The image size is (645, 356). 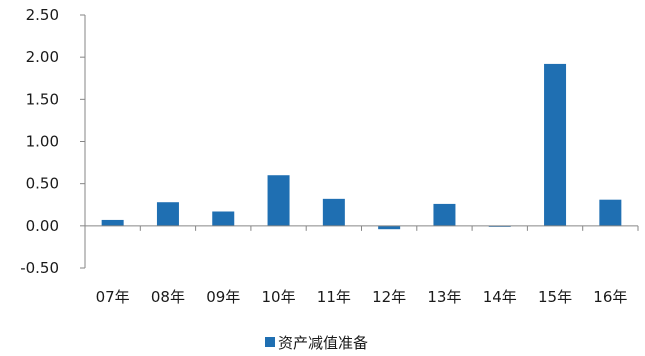 What do you see at coordinates (555, 297) in the screenshot?
I see `x-tick-label: 15年` at bounding box center [555, 297].